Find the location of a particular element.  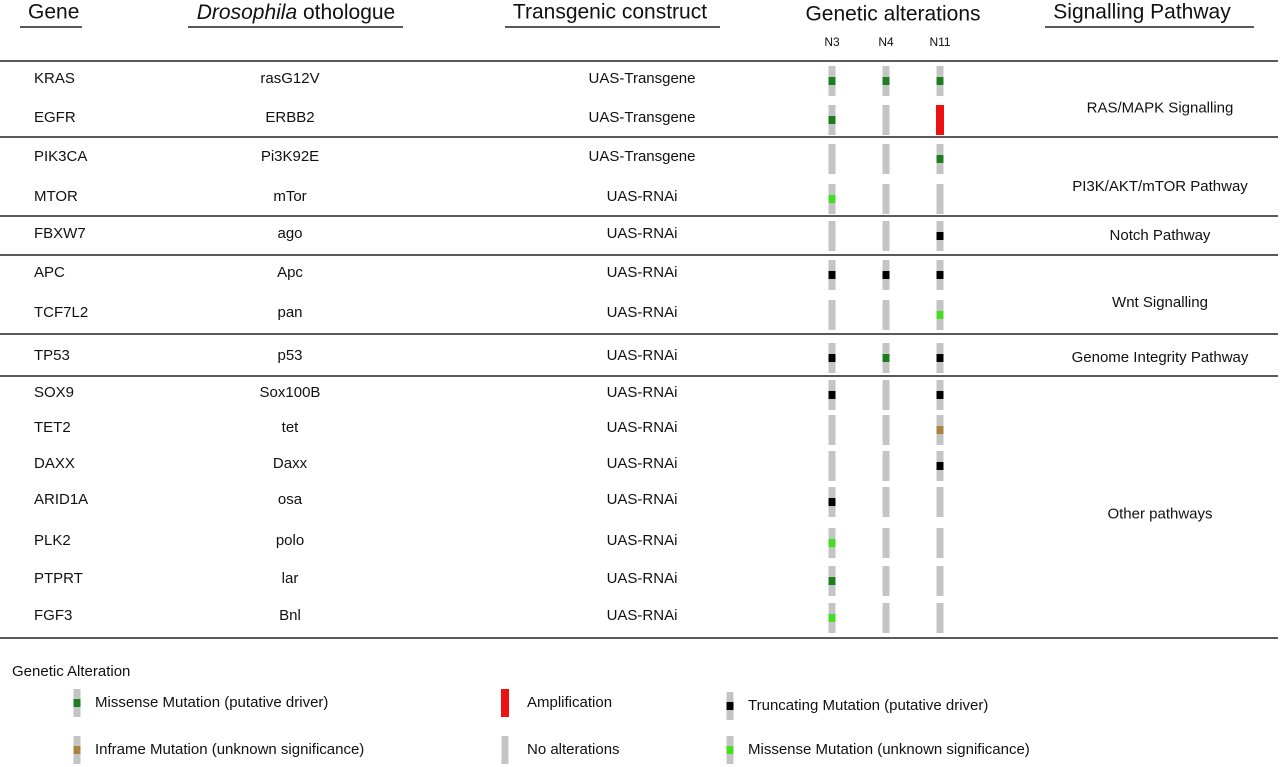

pathway: Wnt Signalling is located at coordinates (1160, 302).